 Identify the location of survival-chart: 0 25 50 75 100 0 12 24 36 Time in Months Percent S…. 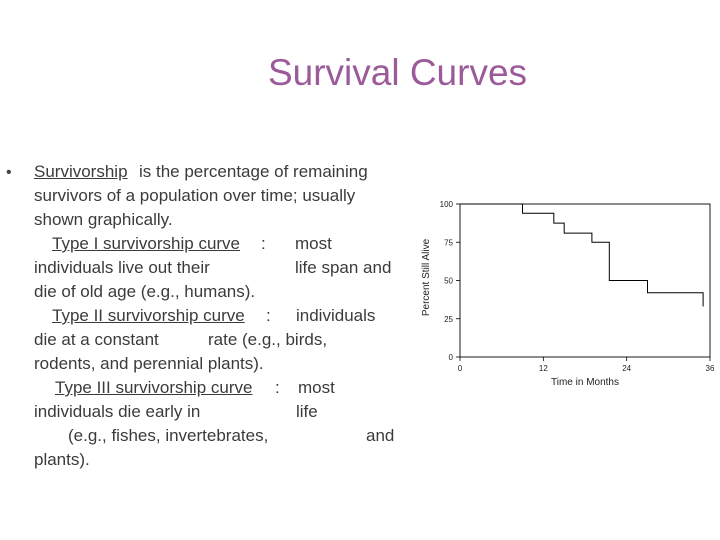
(568, 294).